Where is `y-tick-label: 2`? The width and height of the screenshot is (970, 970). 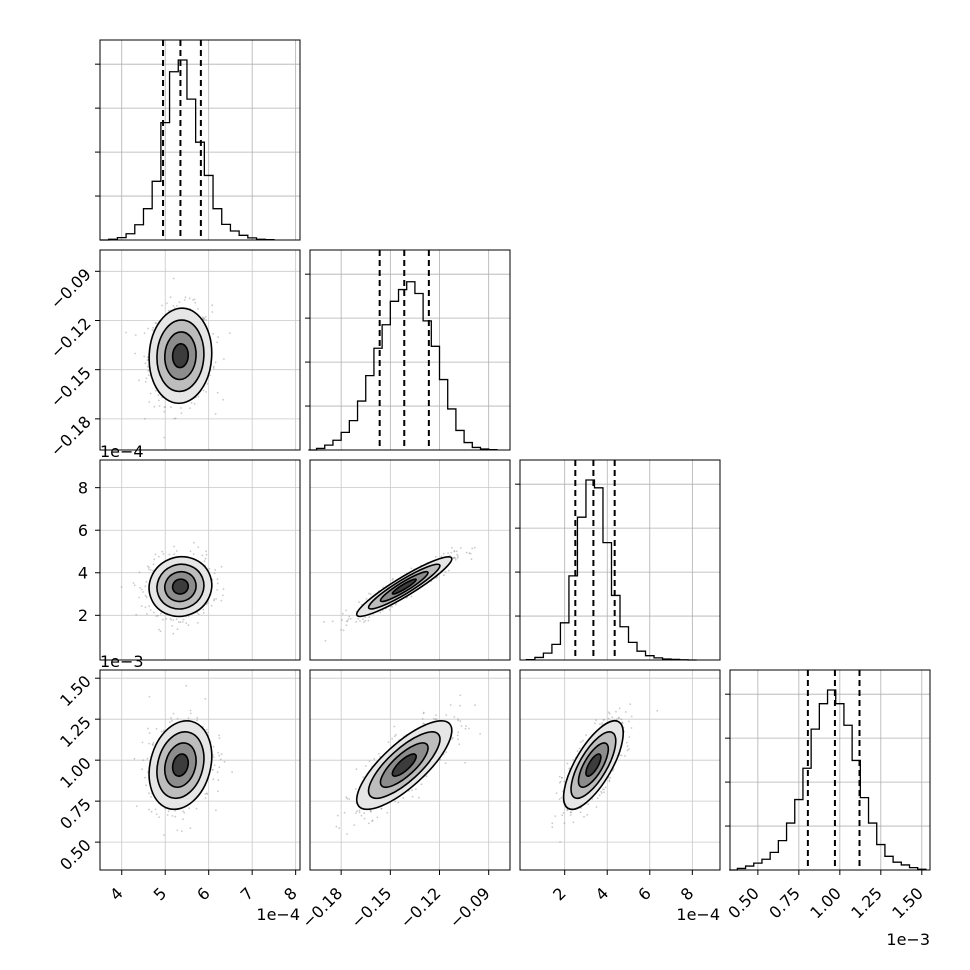
y-tick-label: 2 is located at coordinates (83, 615).